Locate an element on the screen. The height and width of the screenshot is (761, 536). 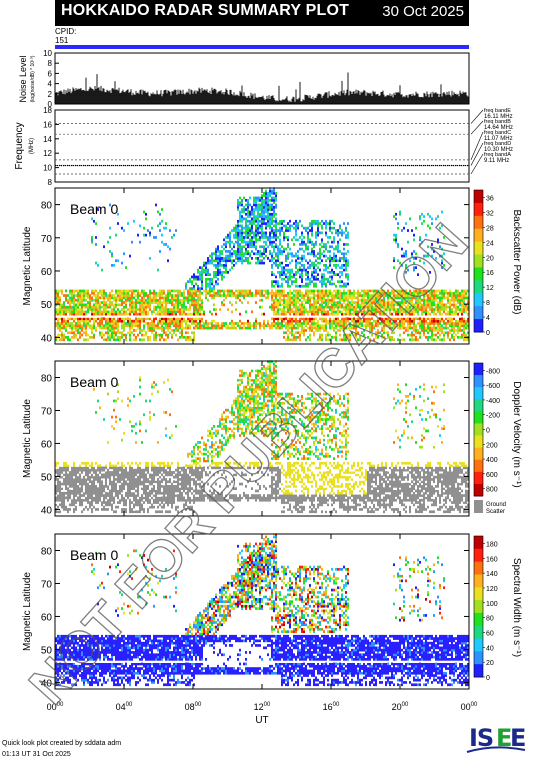
frequency-band-label: freq bandD is located at coordinates (497, 144).